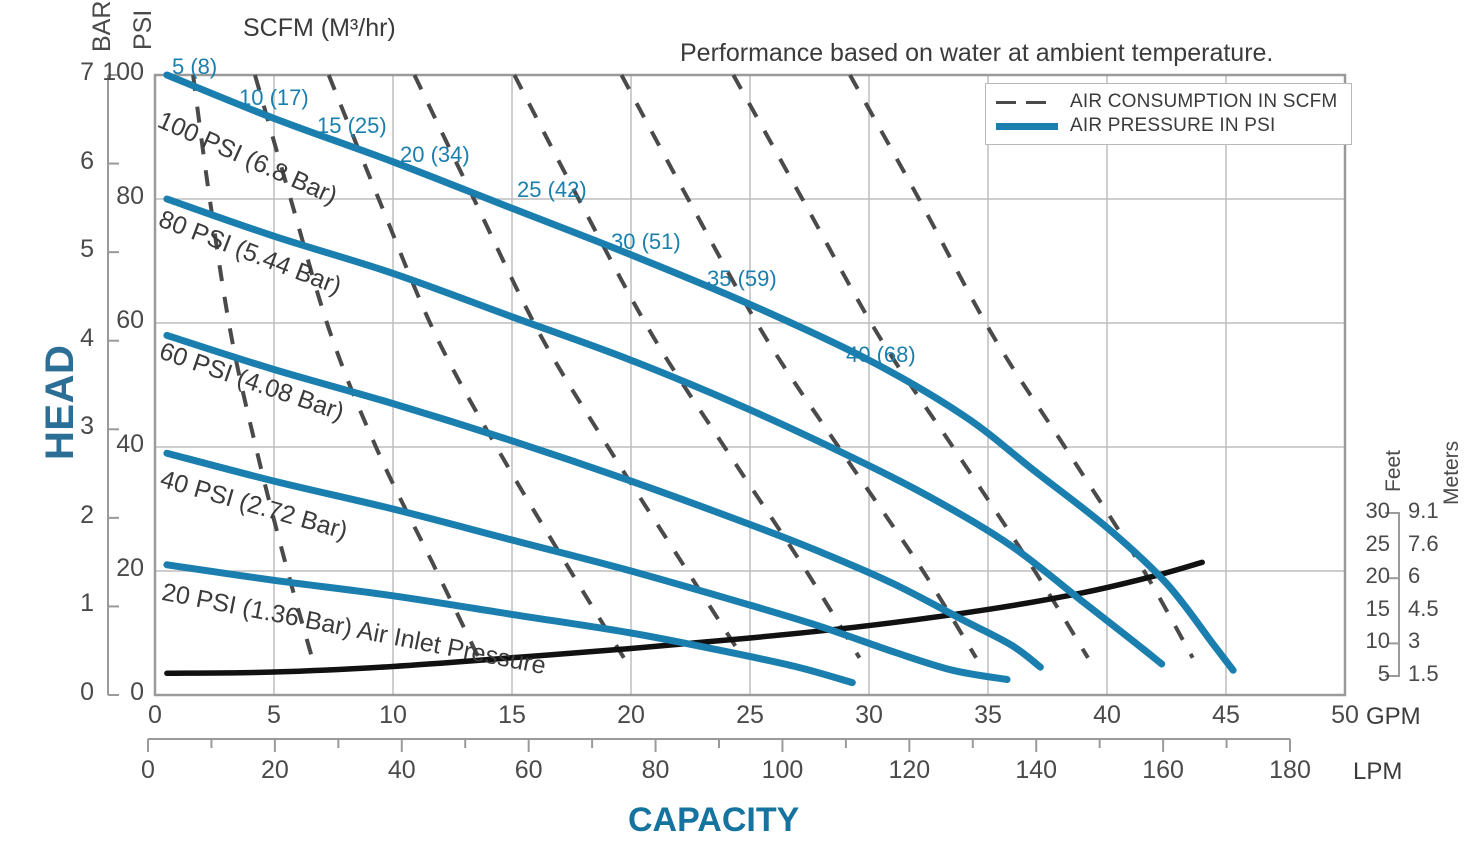 The image size is (1469, 841). Describe the element at coordinates (274, 97) in the screenshot. I see `scfm-curve-label: 10 (17)` at that location.